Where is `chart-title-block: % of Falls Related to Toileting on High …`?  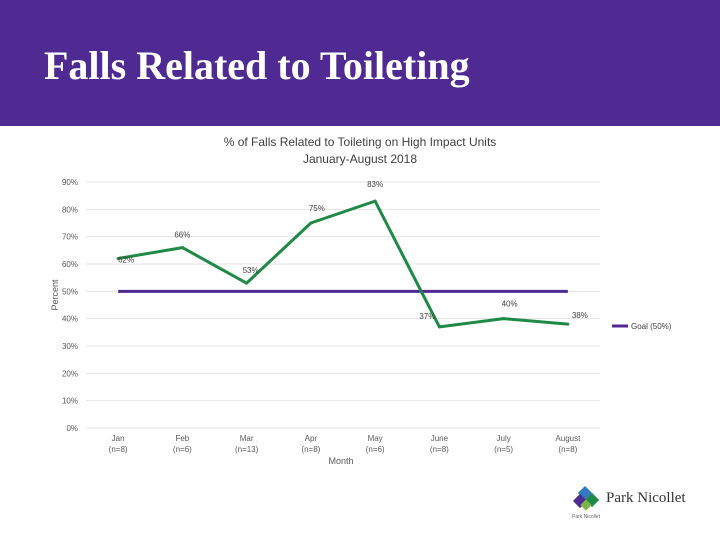 chart-title-block: % of Falls Related to Toileting on High … is located at coordinates (360, 151).